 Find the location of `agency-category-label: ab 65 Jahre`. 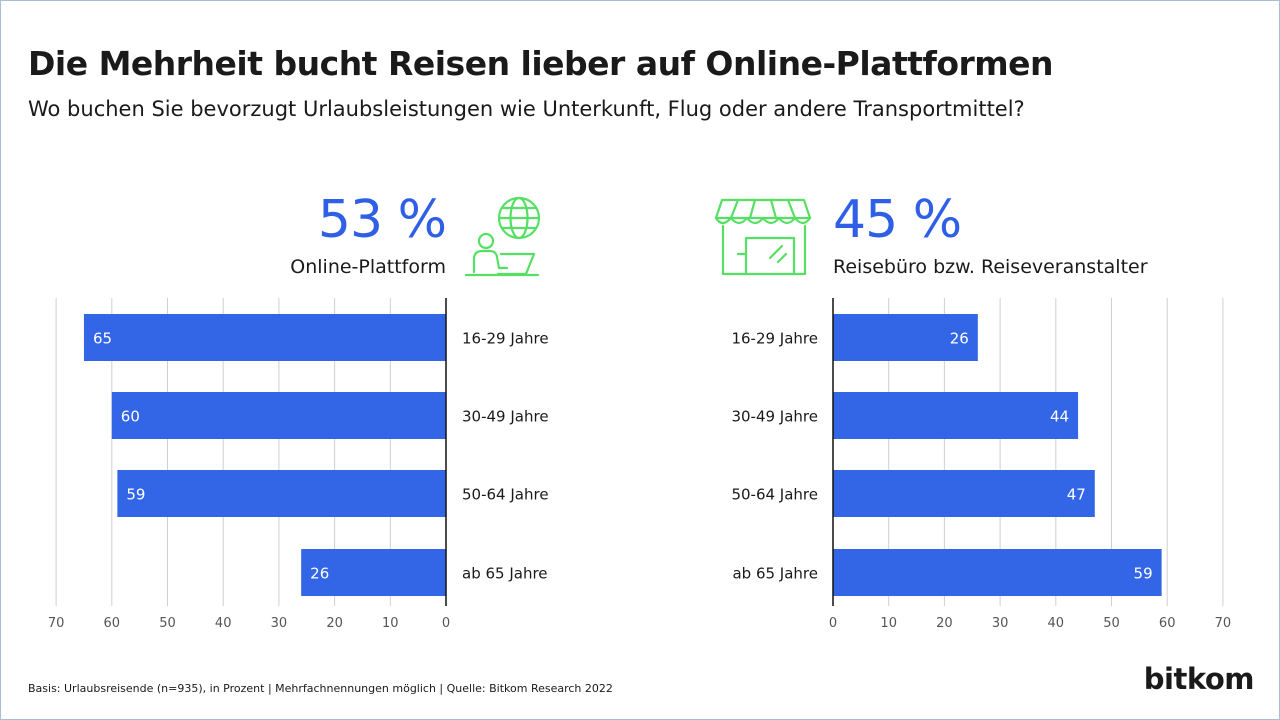

agency-category-label: ab 65 Jahre is located at coordinates (775, 574).